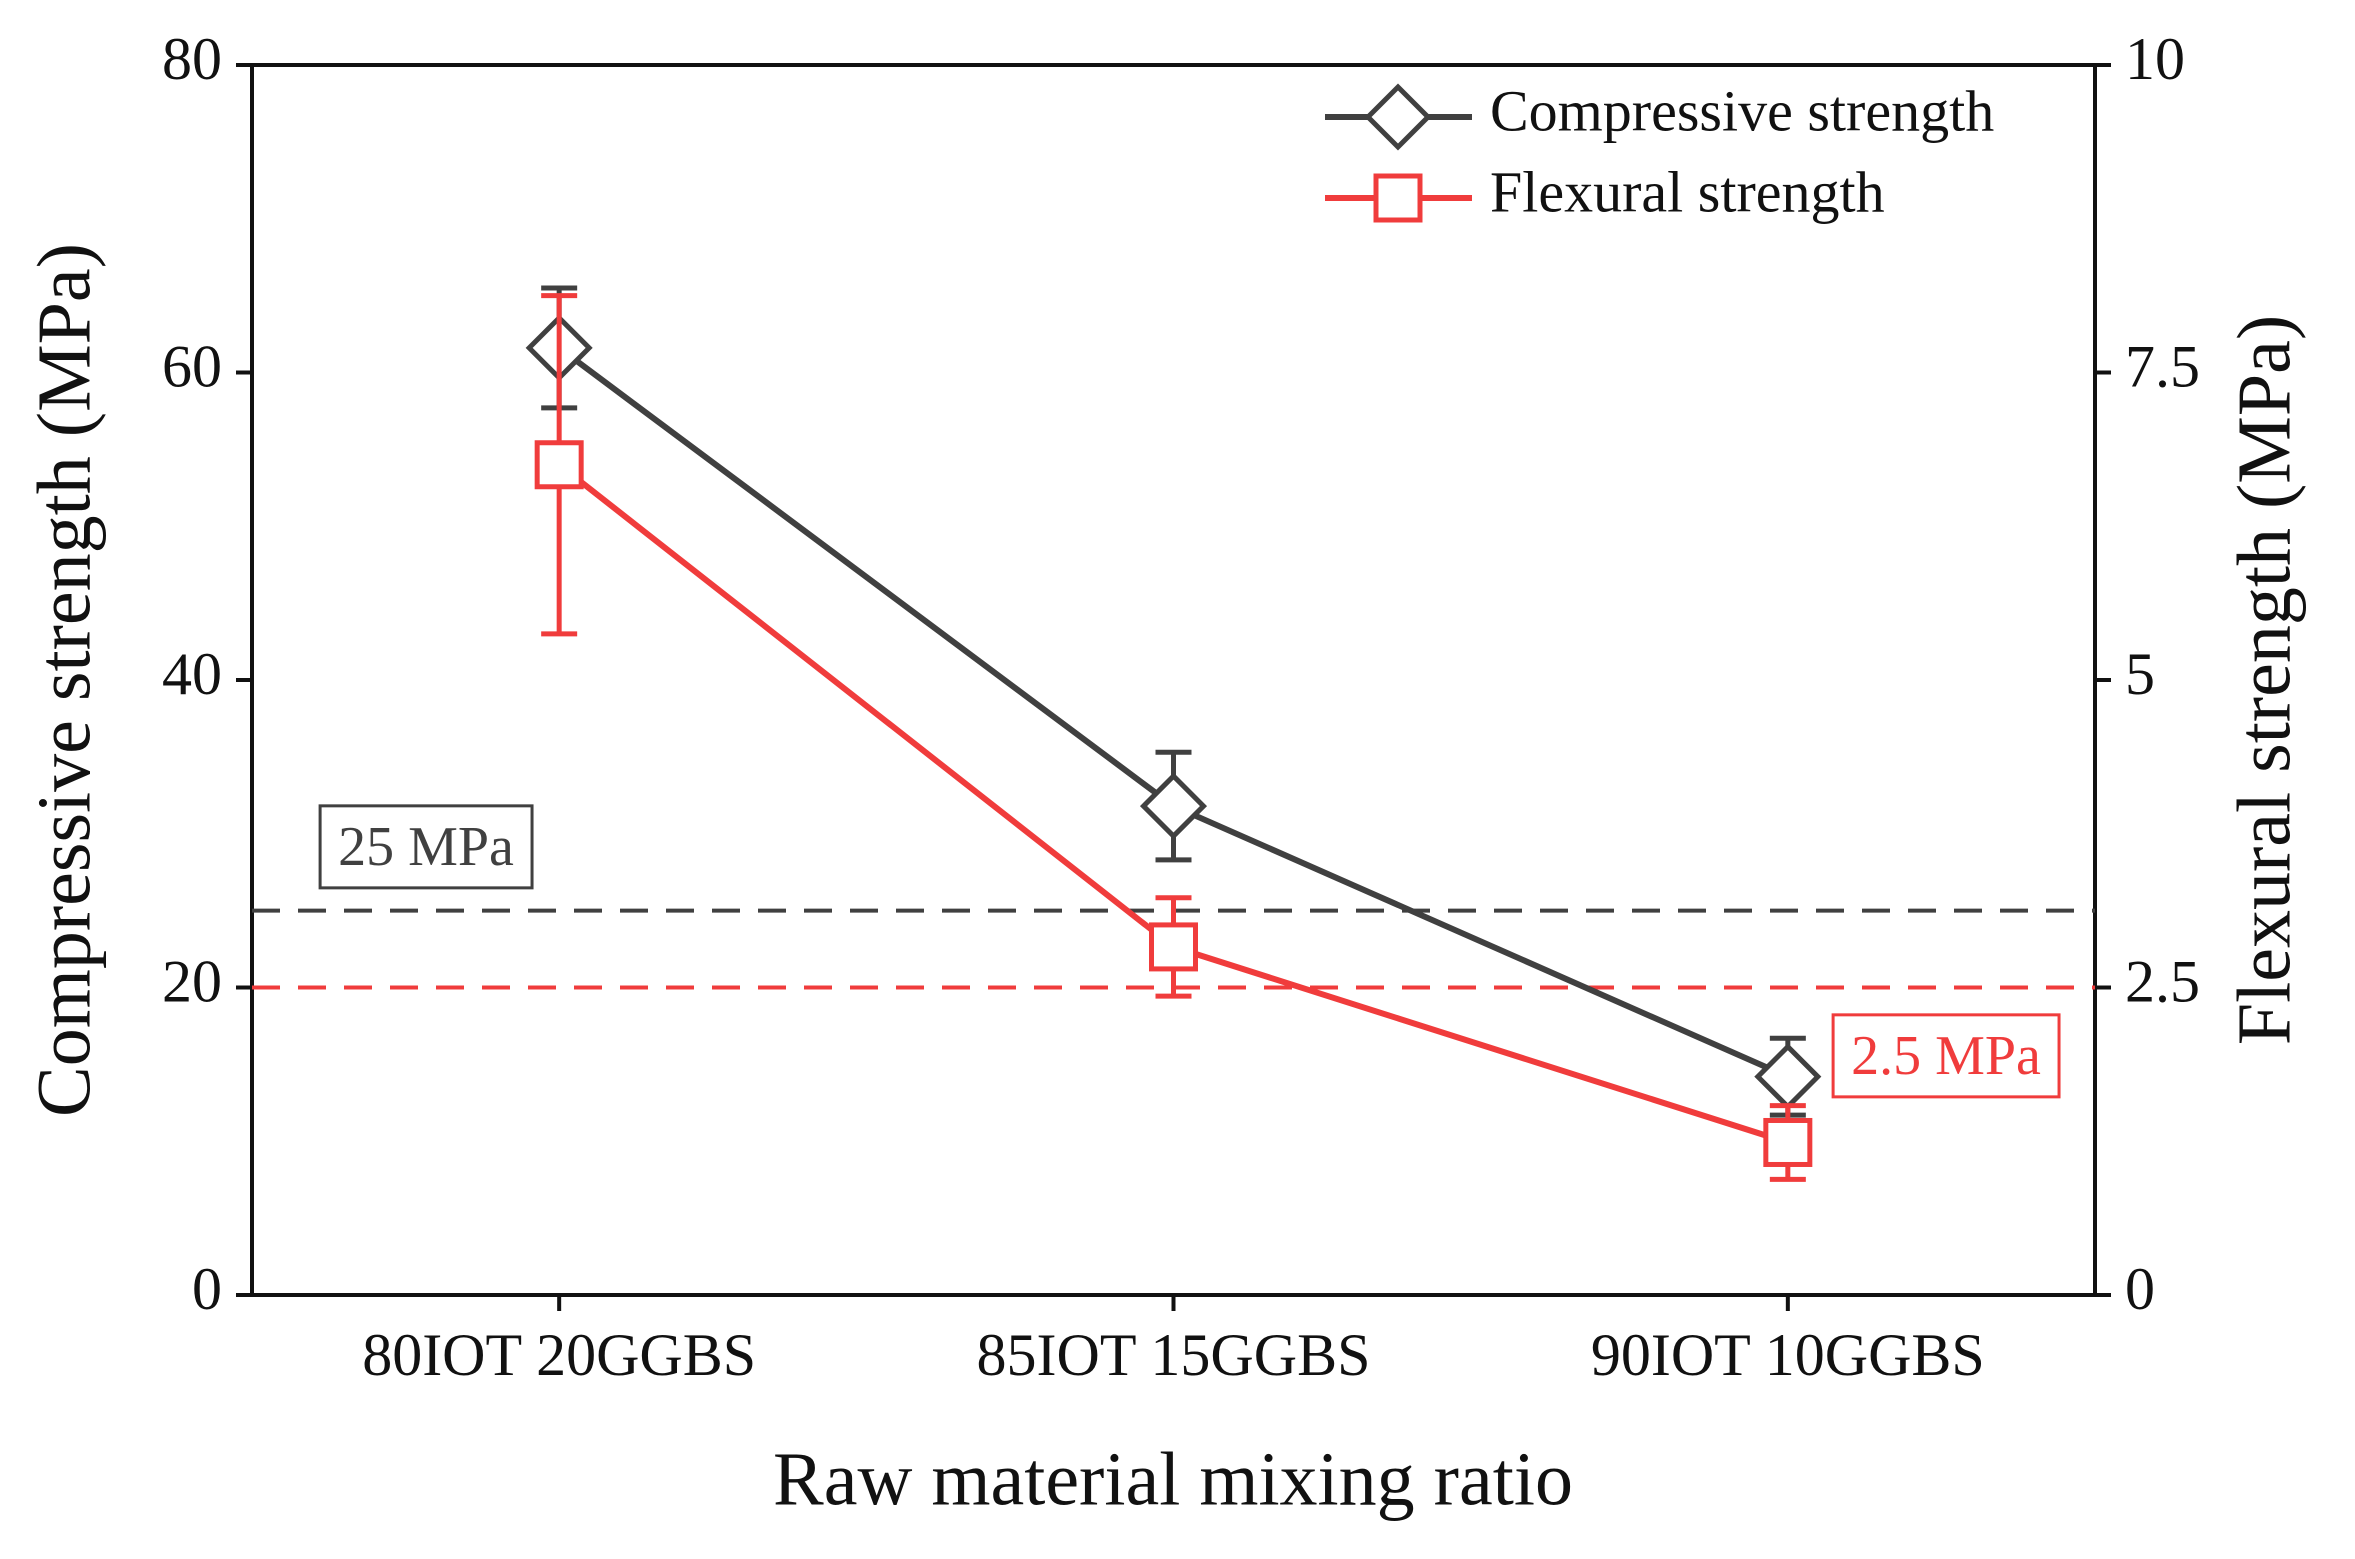 Image resolution: width=2355 pixels, height=1559 pixels. What do you see at coordinates (192, 59) in the screenshot?
I see `y-tick-label: 80` at bounding box center [192, 59].